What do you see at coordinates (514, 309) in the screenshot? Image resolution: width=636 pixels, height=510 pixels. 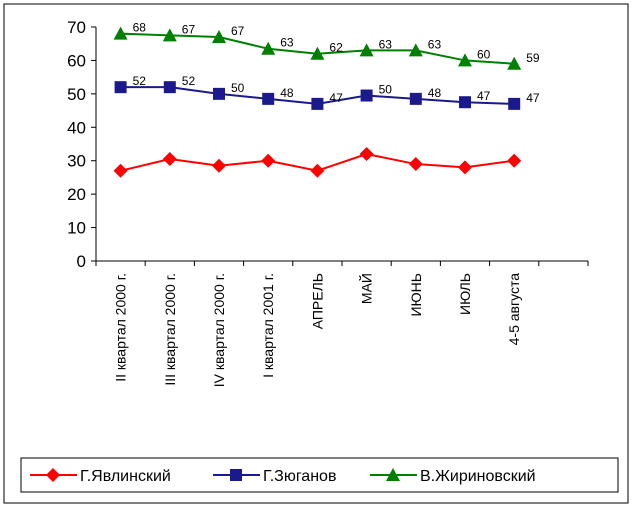 I see `x-tick-label: 4-5 августа` at bounding box center [514, 309].